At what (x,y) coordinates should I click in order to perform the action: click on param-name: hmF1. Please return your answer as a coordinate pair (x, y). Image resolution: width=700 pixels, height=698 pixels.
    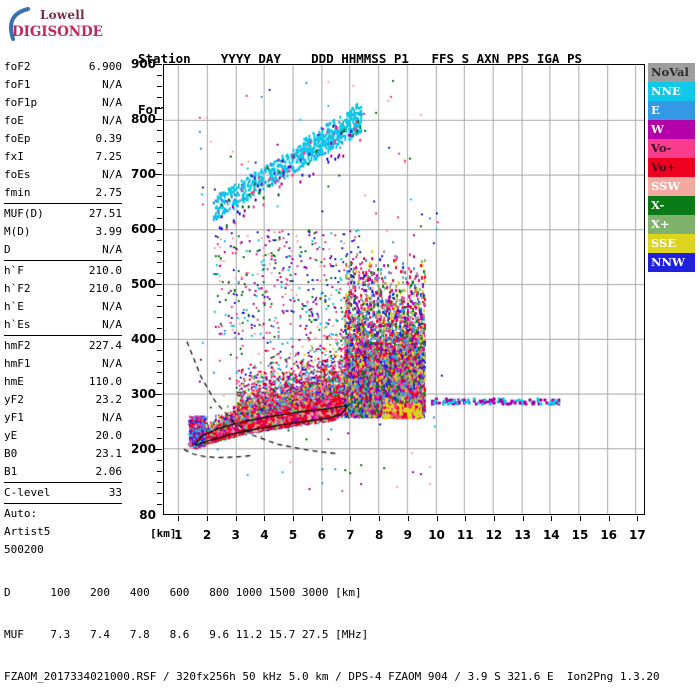
    Looking at the image, I should click on (17, 363).